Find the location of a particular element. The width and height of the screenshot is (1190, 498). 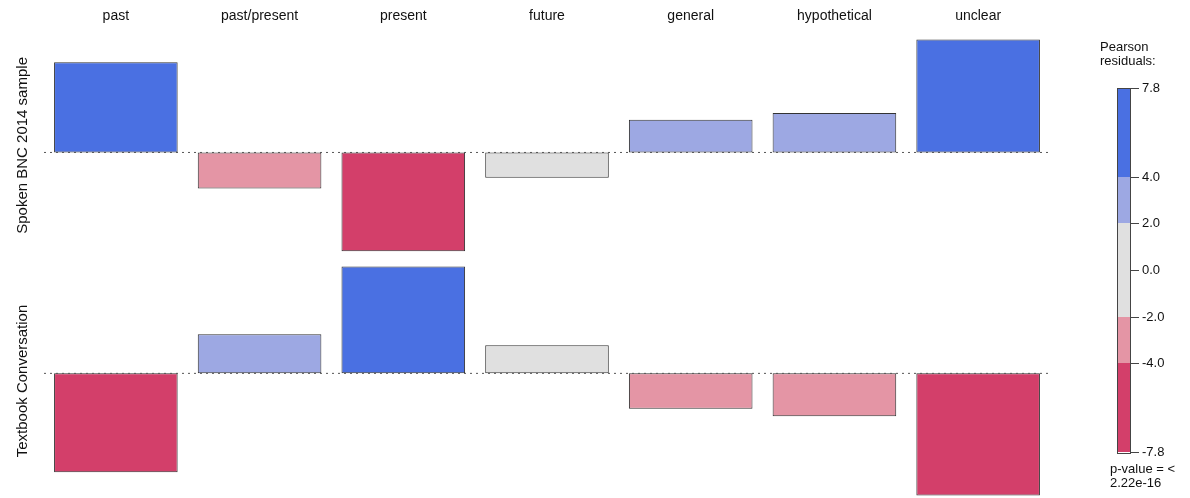

text: p-value = < 2.22e-16 is located at coordinates (1143, 475).